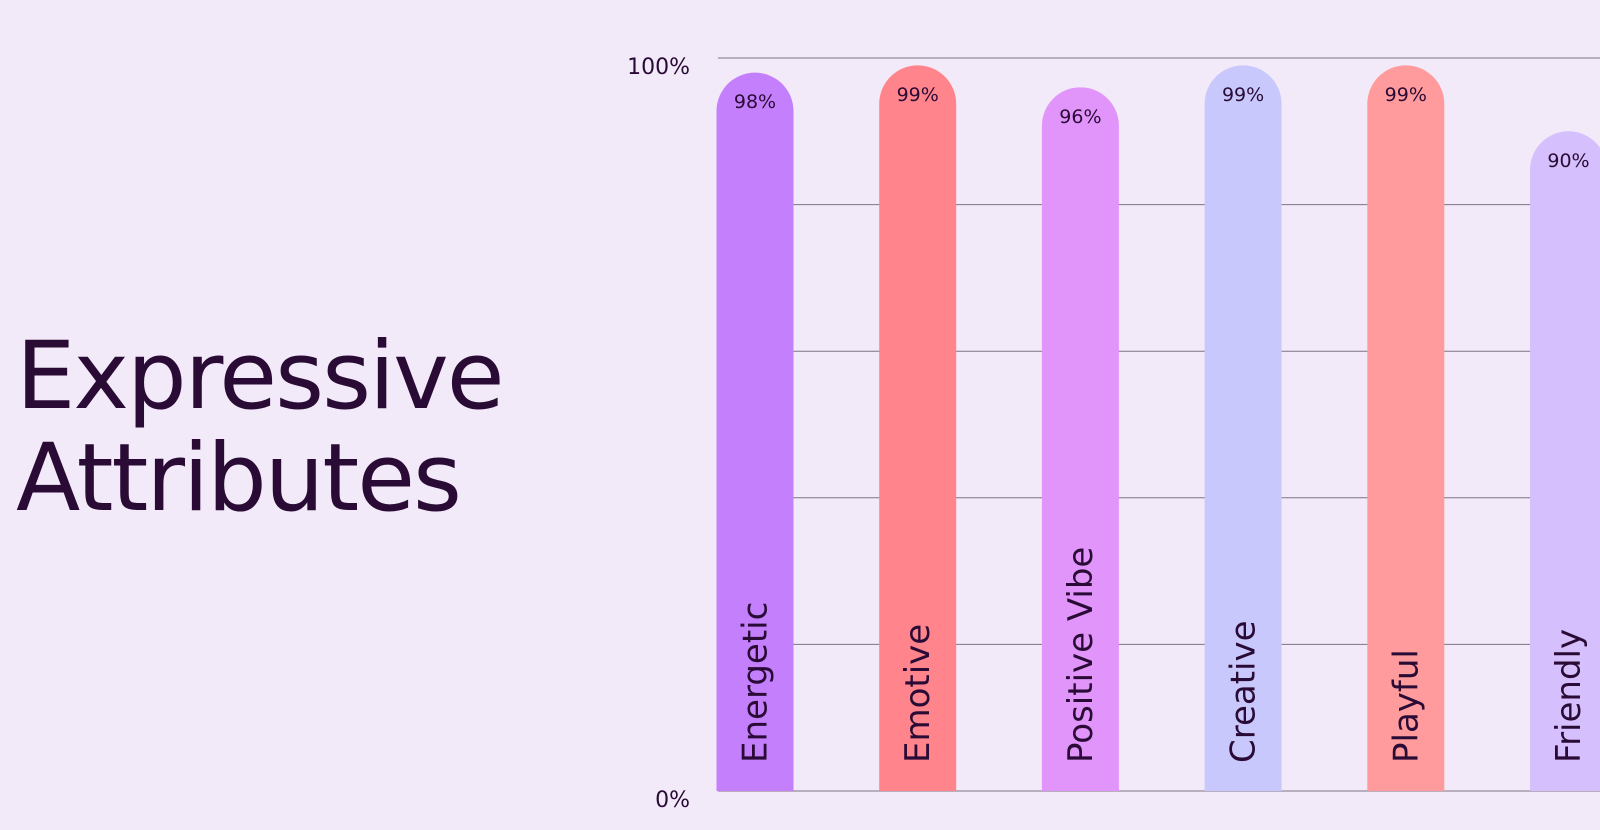 The image size is (1600, 830). I want to click on category-label: Energetic, so click(756, 682).